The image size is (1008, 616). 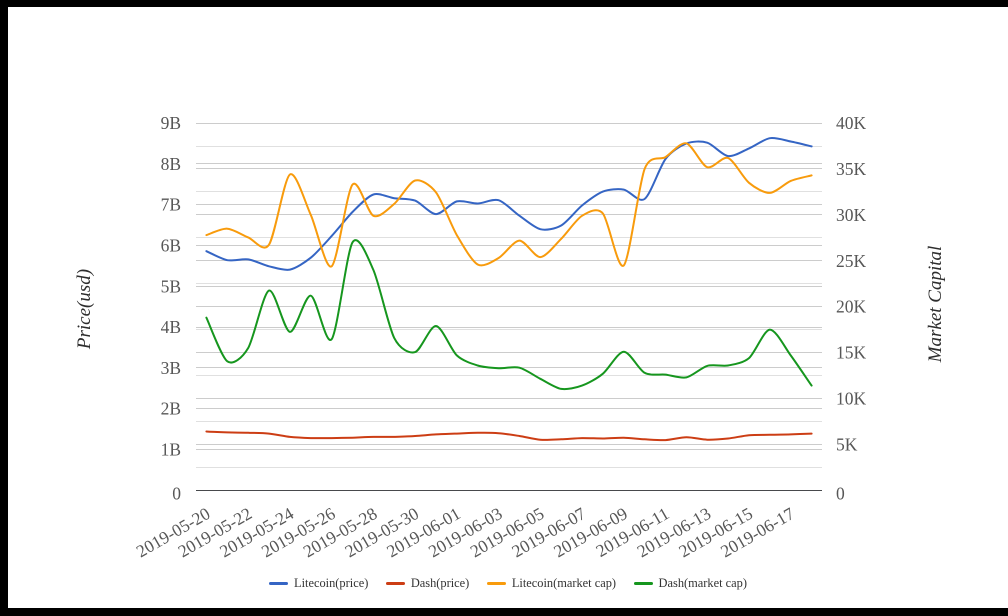 I want to click on svg-text: 25K, so click(x=851, y=261).